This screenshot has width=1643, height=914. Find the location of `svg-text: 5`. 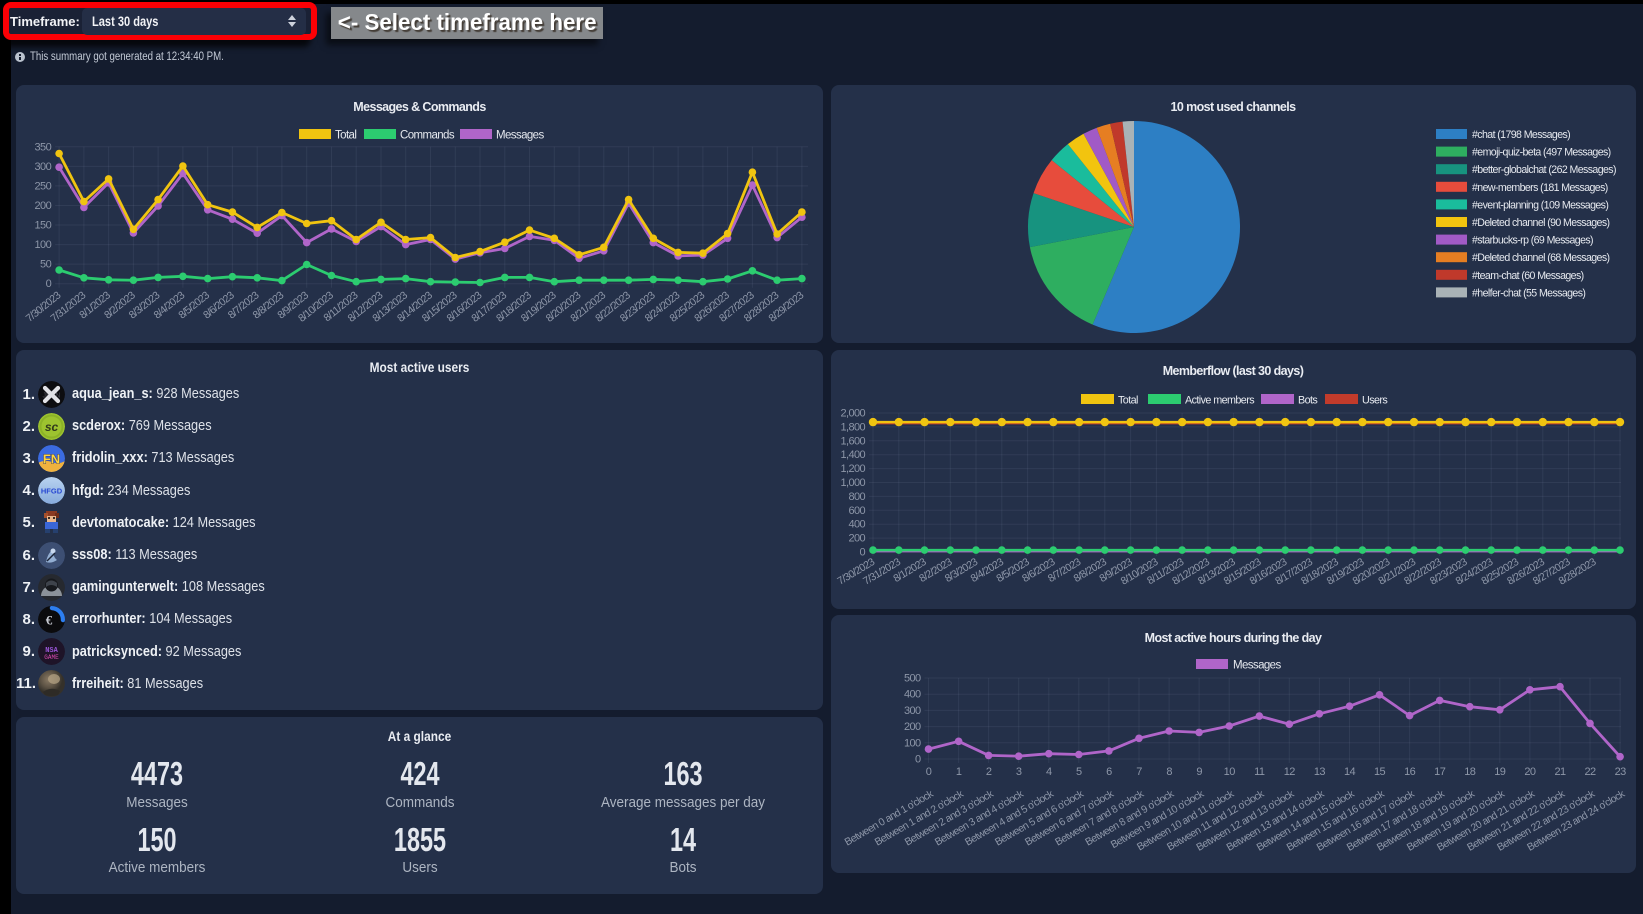

svg-text: 5 is located at coordinates (1079, 772).